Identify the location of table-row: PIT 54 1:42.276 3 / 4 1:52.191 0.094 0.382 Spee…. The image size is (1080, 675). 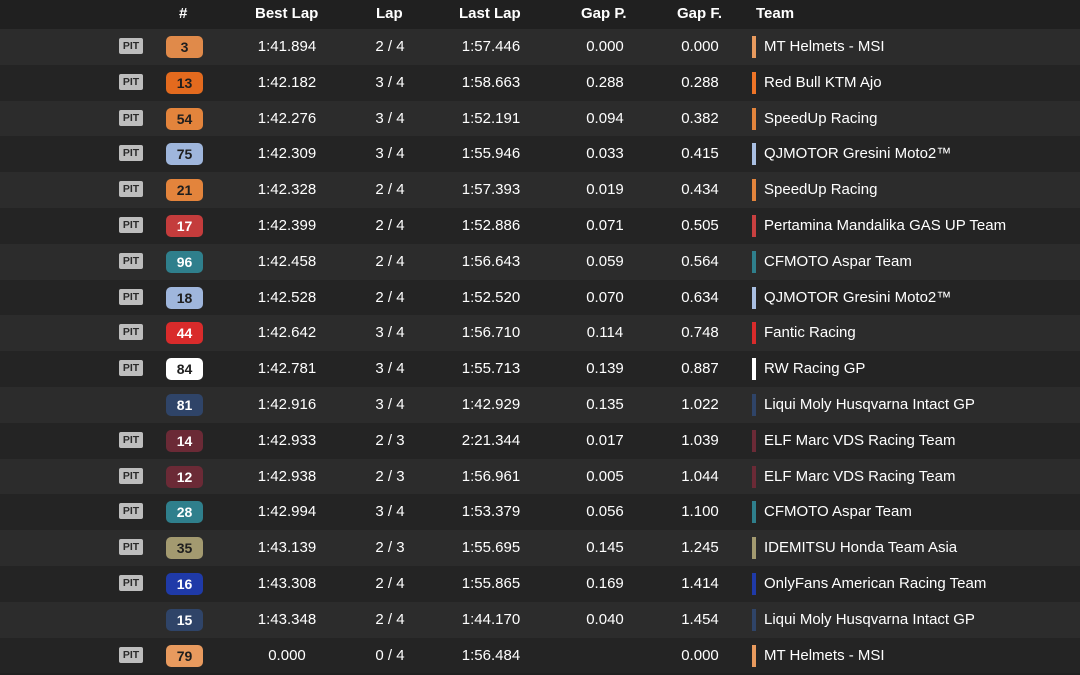
(540, 118).